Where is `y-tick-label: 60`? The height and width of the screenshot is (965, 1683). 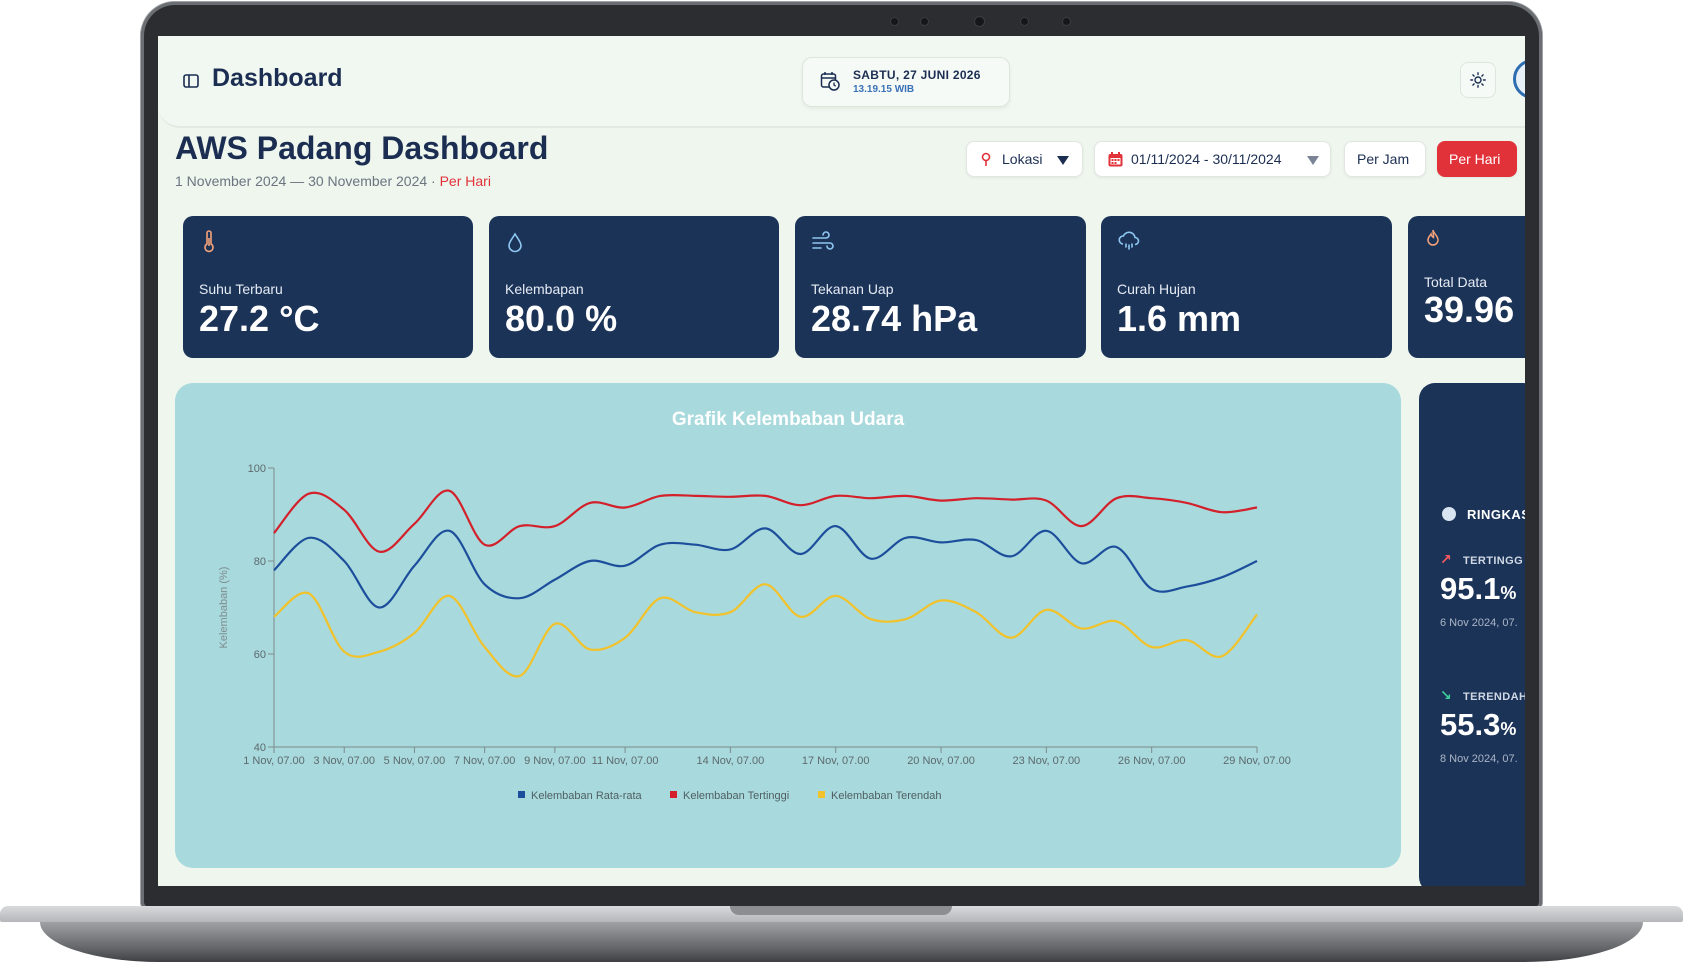 y-tick-label: 60 is located at coordinates (260, 655).